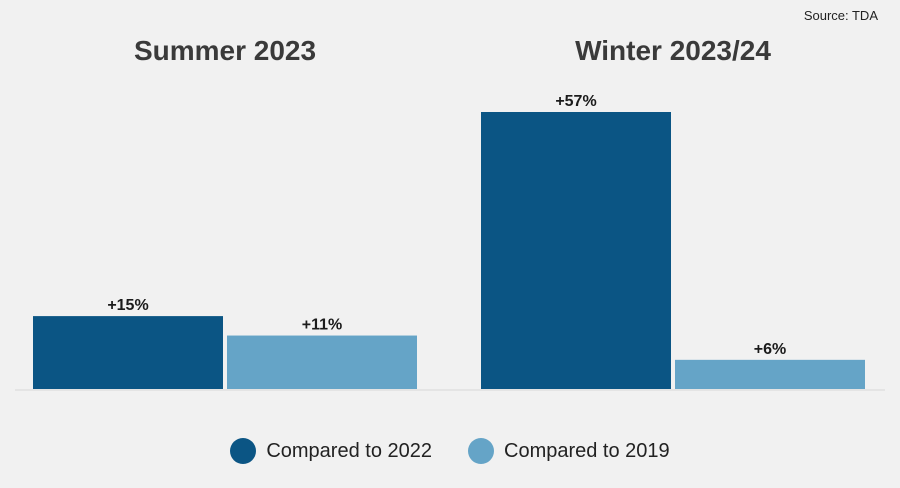  I want to click on group-title-0: Summer 2023, so click(225, 50).